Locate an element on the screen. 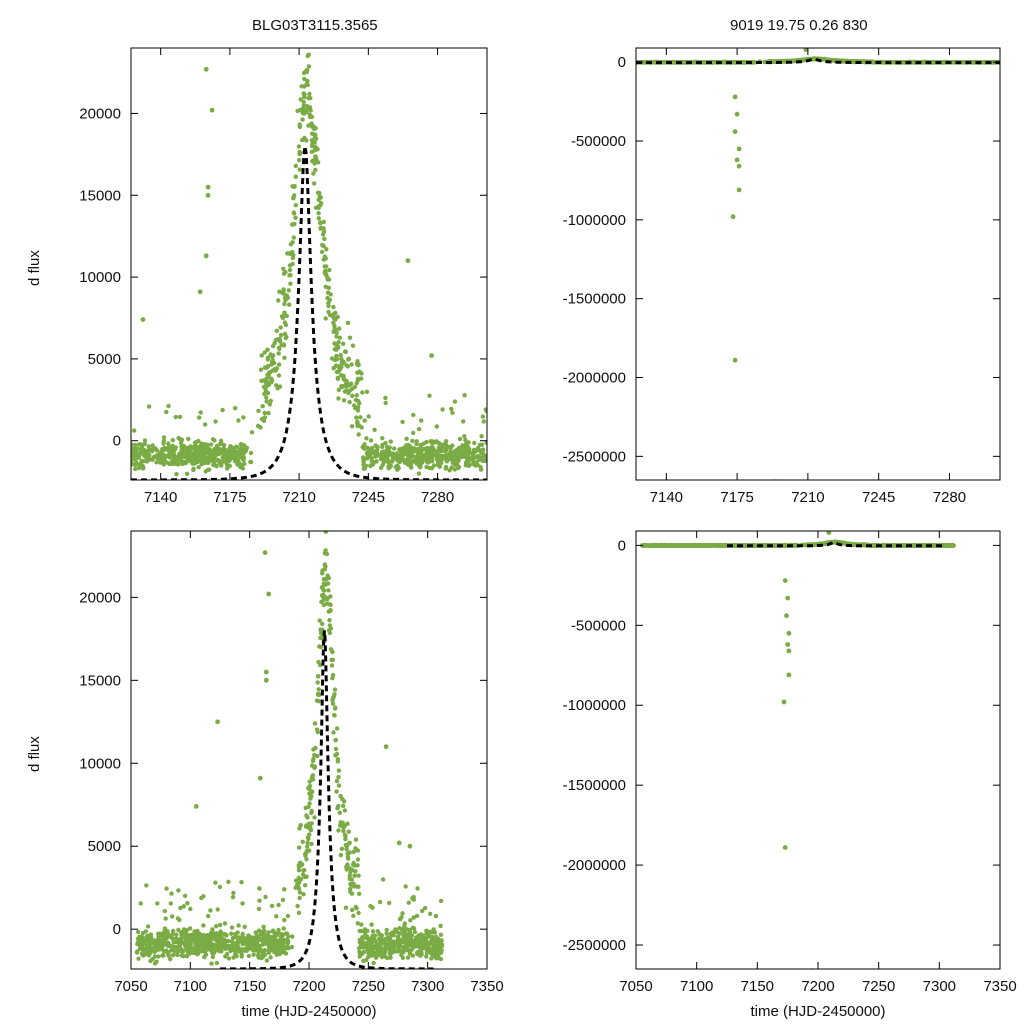 The height and width of the screenshot is (1024, 1024). model-curve is located at coordinates (818, 61).